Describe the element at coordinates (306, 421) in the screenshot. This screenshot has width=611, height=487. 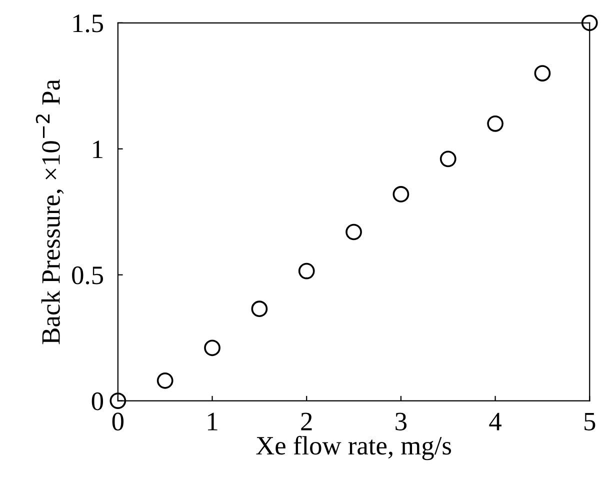
I see `x-tick-label: 2` at that location.